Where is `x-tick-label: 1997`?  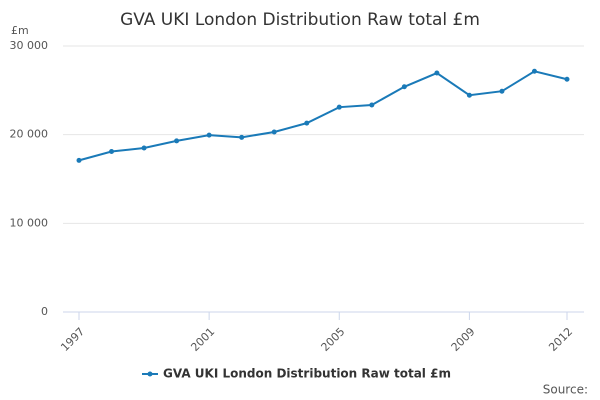
x-tick-label: 1997 is located at coordinates (72, 339).